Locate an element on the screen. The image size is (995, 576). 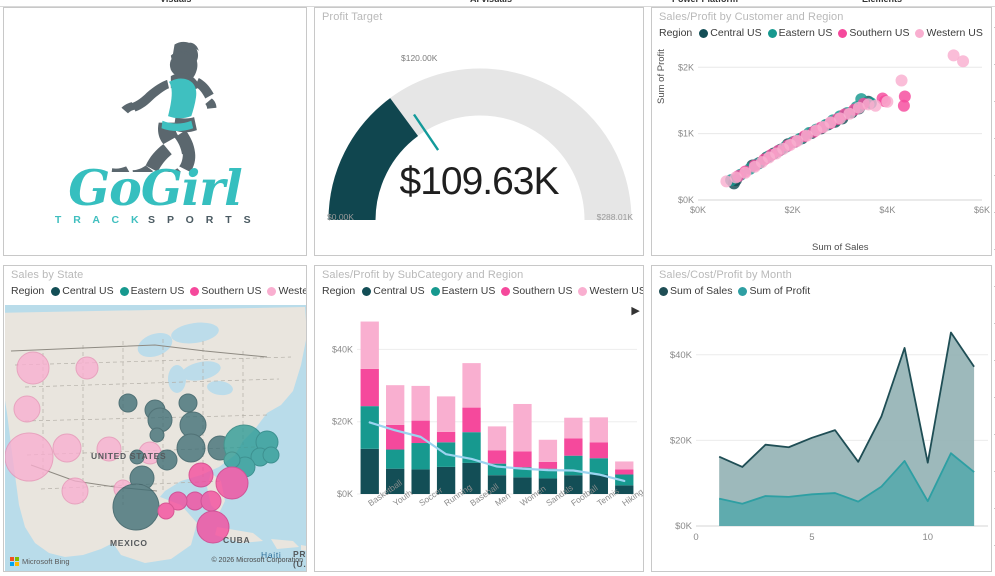
microsoft-logo-icon is located at coordinates (14, 561).